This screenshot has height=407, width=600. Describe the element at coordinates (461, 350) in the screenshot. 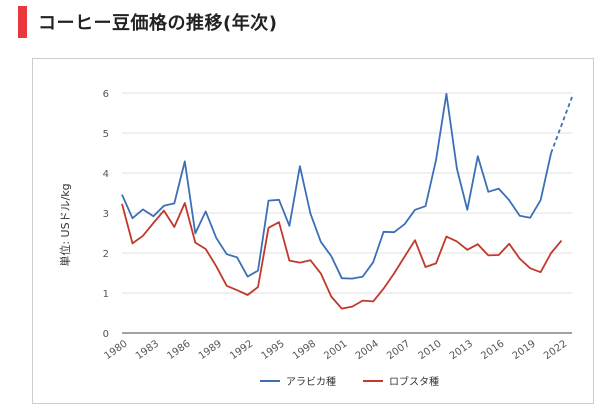

I see `x-tick-label: 2013` at that location.